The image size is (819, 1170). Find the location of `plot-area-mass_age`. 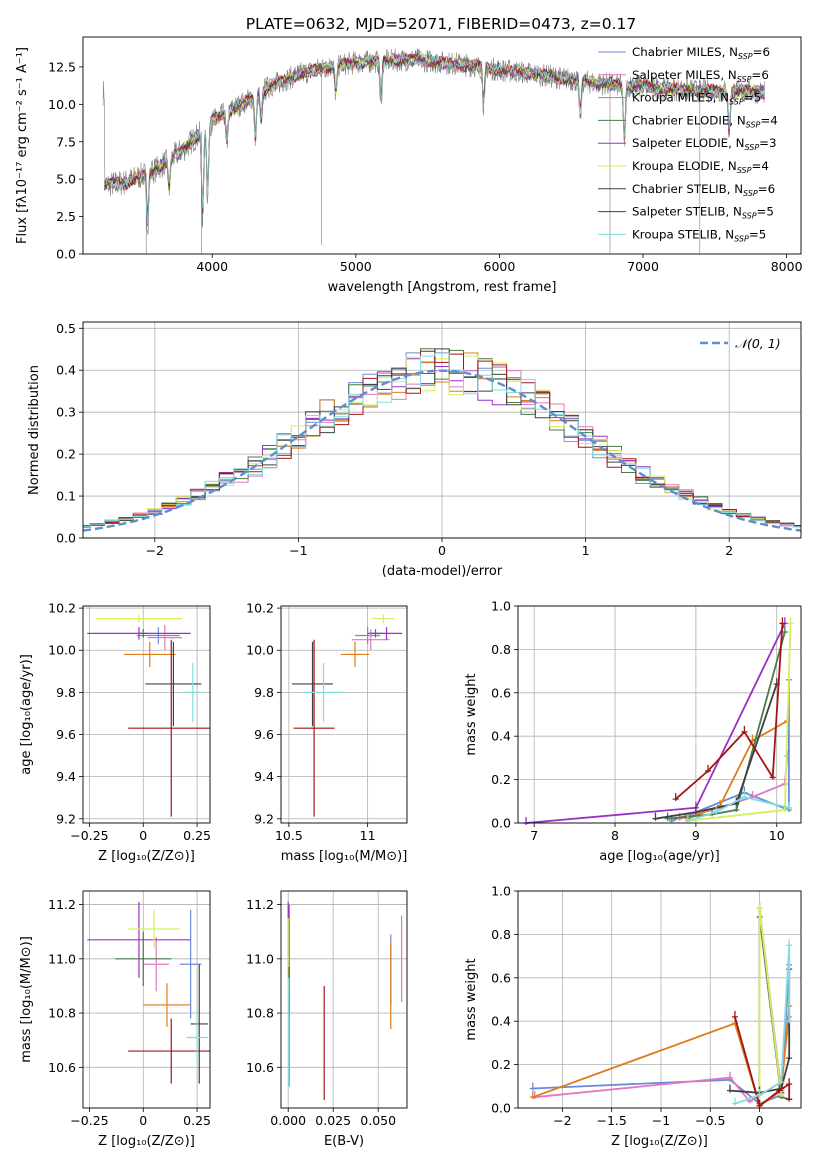

plot-area-mass_age is located at coordinates (347, 715).